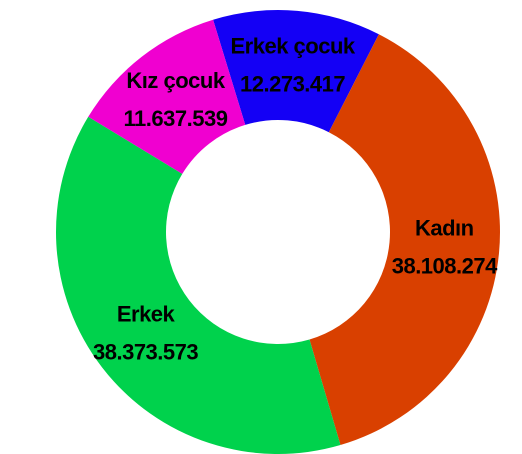 Image resolution: width=522 pixels, height=454 pixels. Describe the element at coordinates (445, 265) in the screenshot. I see `segment-value-label: 38.108.274` at that location.